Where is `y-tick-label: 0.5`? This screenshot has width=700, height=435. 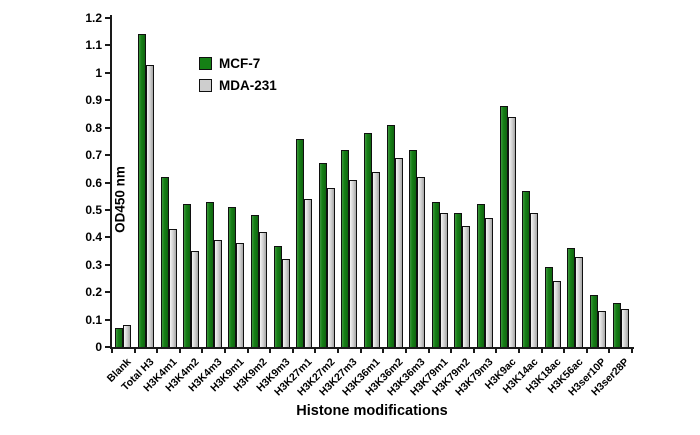
y-tick-label: 0.5 is located at coordinates (93, 209).